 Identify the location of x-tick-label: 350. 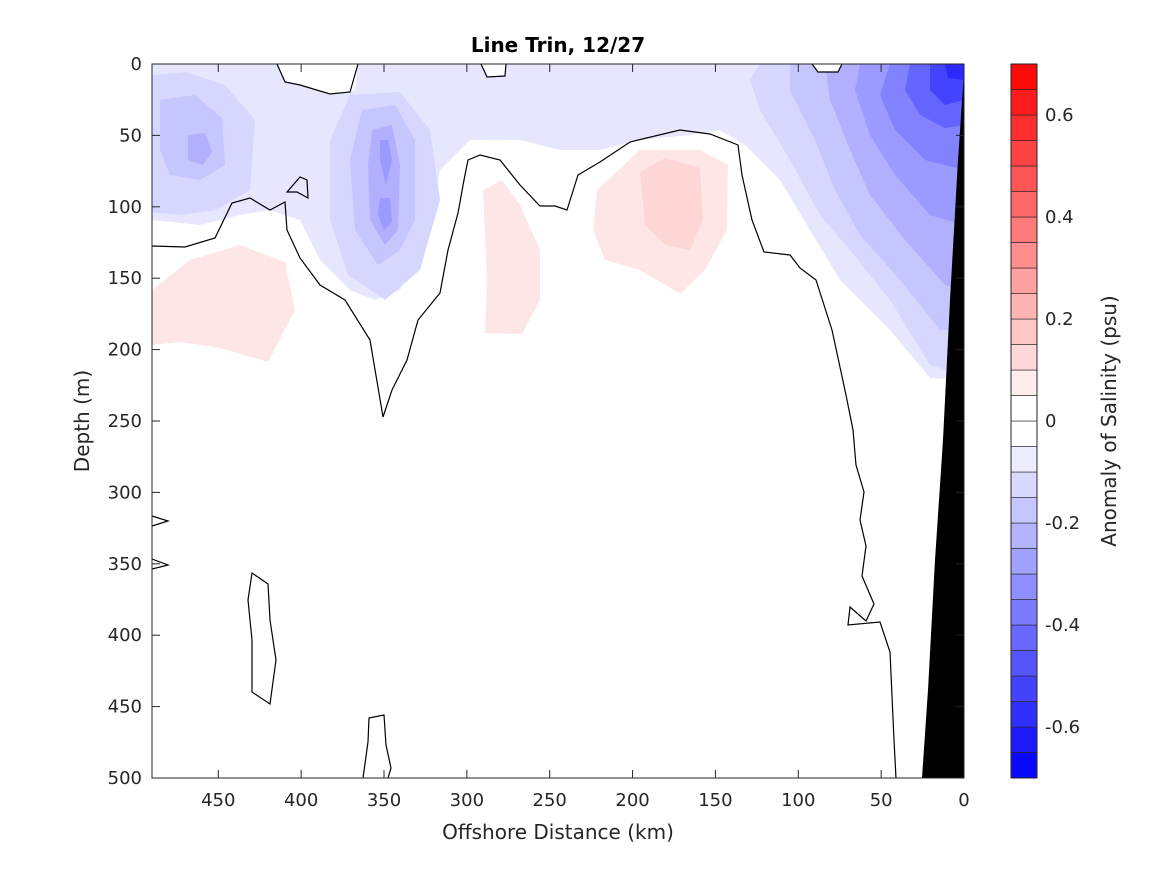
(384, 800).